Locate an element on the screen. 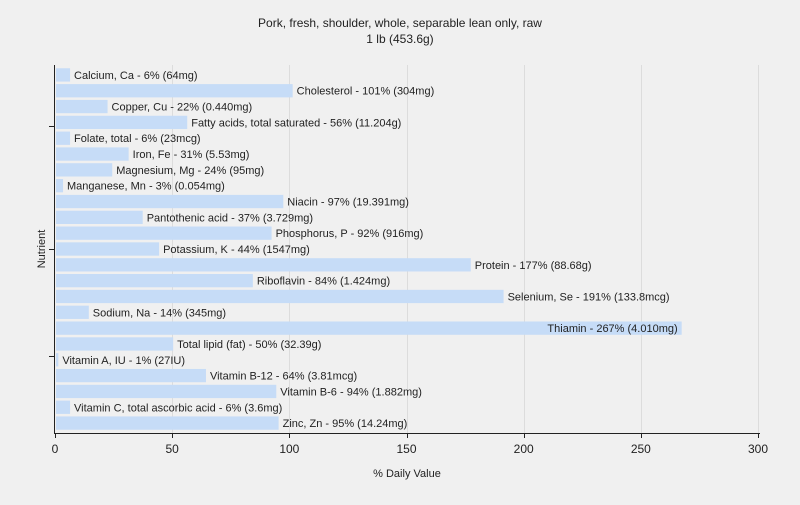  bar-label: Selenium, Se - 191% (133.8mcg) is located at coordinates (589, 297).